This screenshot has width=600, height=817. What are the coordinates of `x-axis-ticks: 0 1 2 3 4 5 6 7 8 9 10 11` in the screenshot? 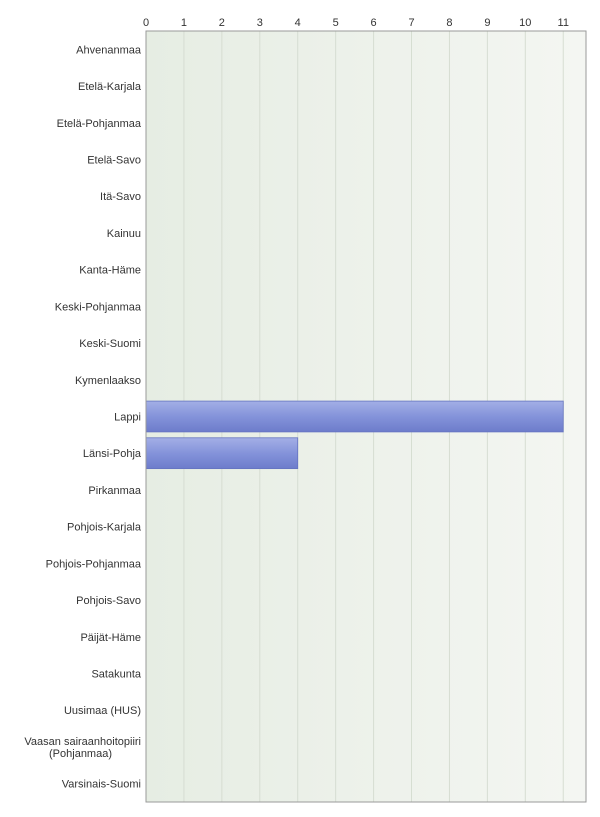 It's located at (356, 23).